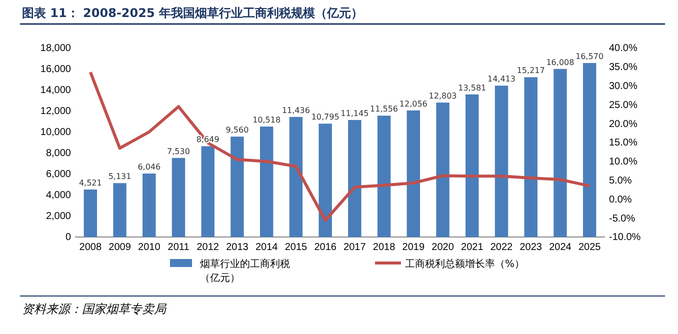 Image resolution: width=678 pixels, height=334 pixels. Describe the element at coordinates (56, 132) in the screenshot. I see `y-tick-label: 10,000` at that location.